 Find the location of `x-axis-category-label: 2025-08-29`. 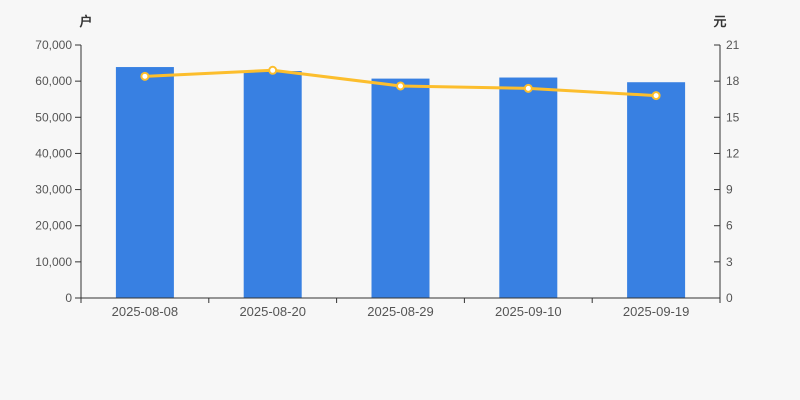

x-axis-category-label: 2025-08-29 is located at coordinates (400, 311).